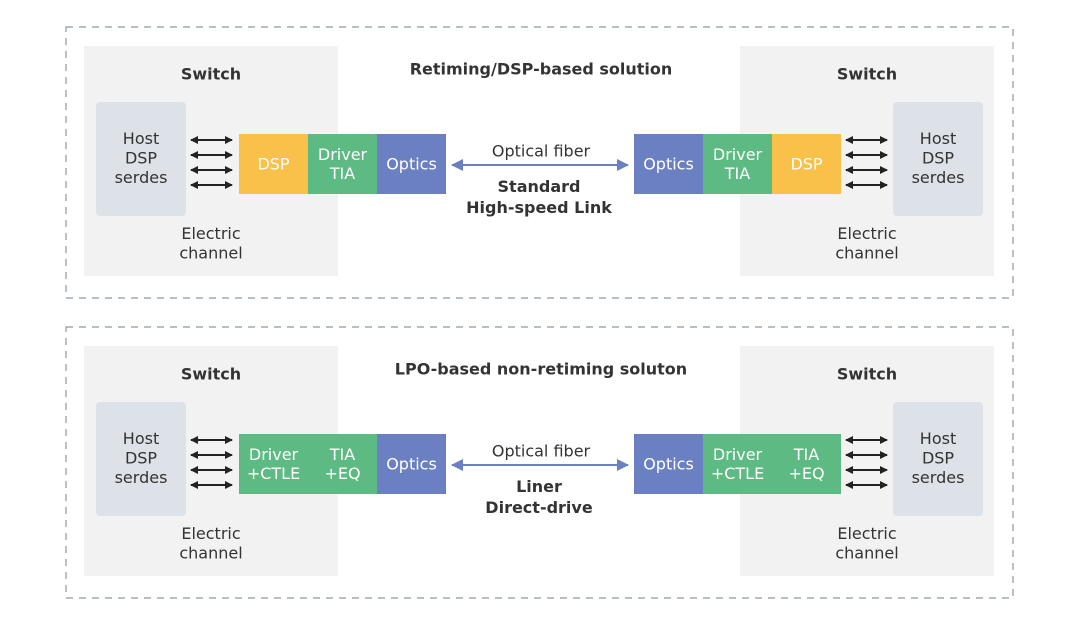  What do you see at coordinates (539, 486) in the screenshot?
I see `link-label: Liner` at bounding box center [539, 486].